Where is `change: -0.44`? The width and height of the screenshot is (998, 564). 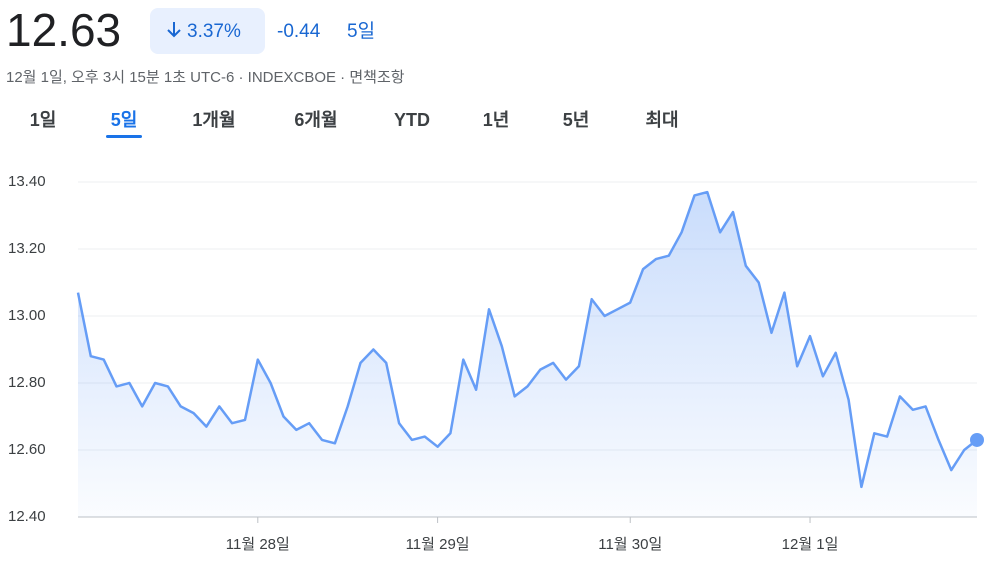
change: -0.44 is located at coordinates (299, 31).